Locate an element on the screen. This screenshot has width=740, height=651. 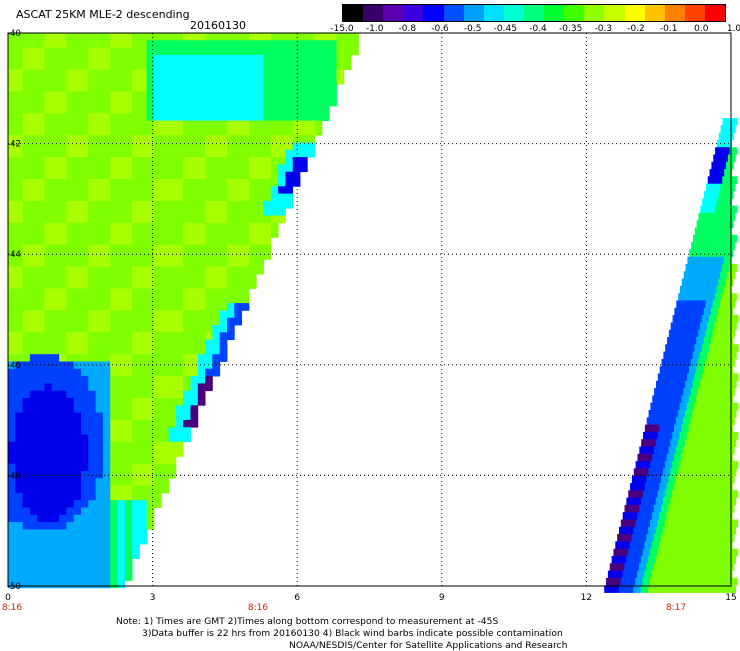
colorbar-swatch is located at coordinates (574, 13).